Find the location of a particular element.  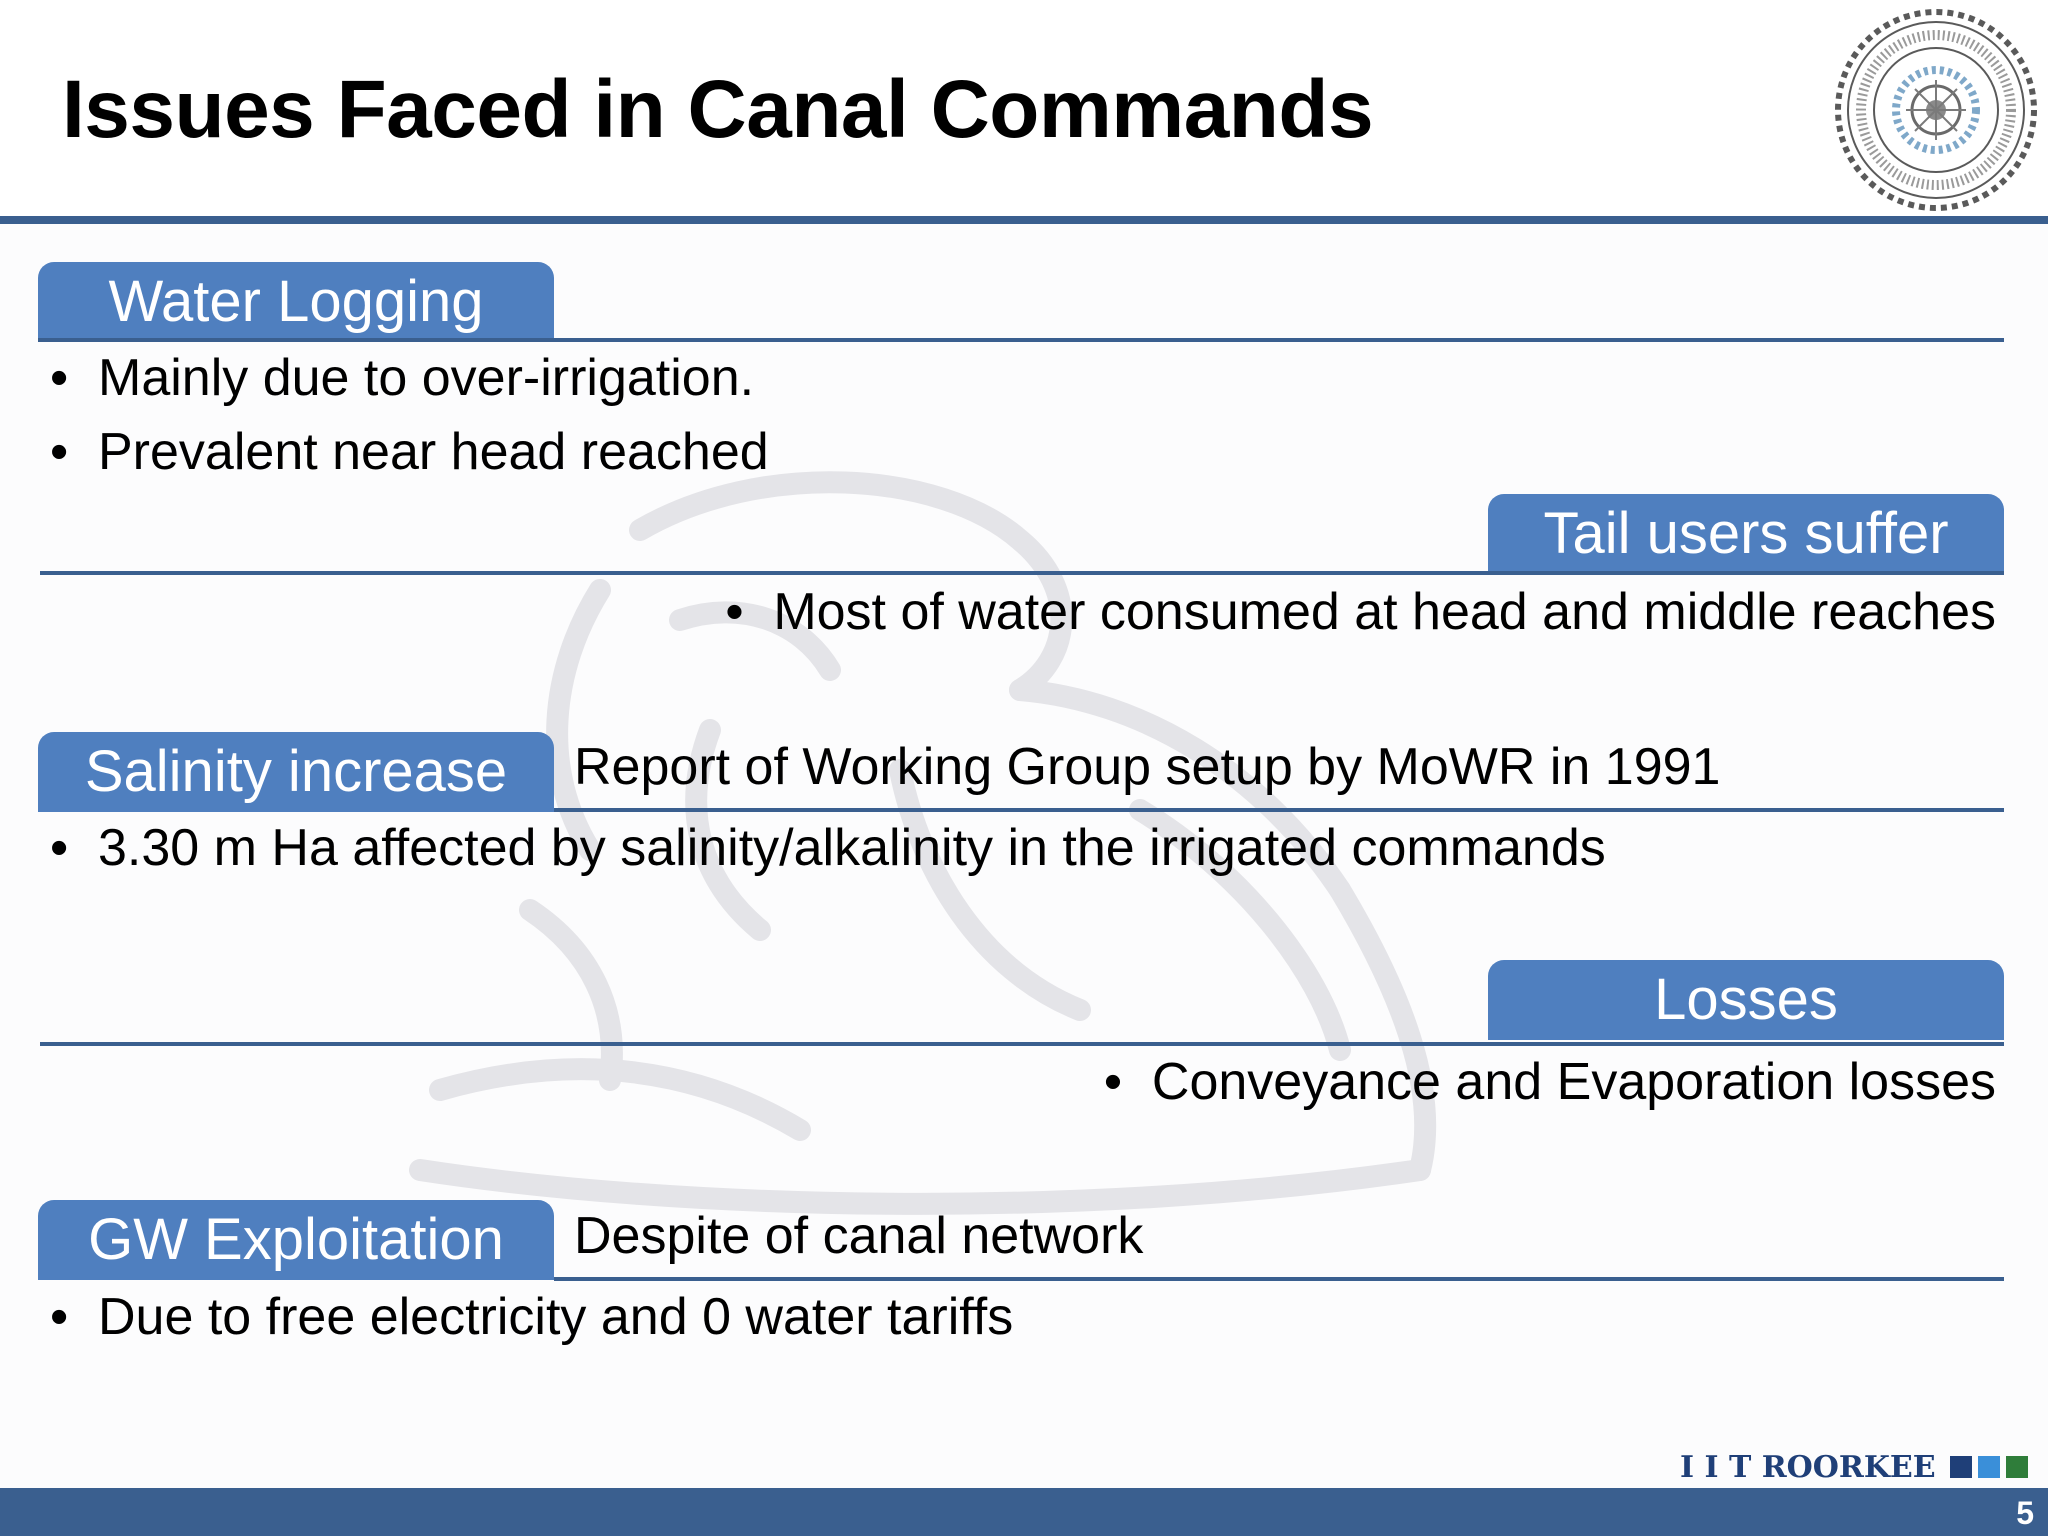

section-tab-losses: Losses is located at coordinates (1746, 1000).